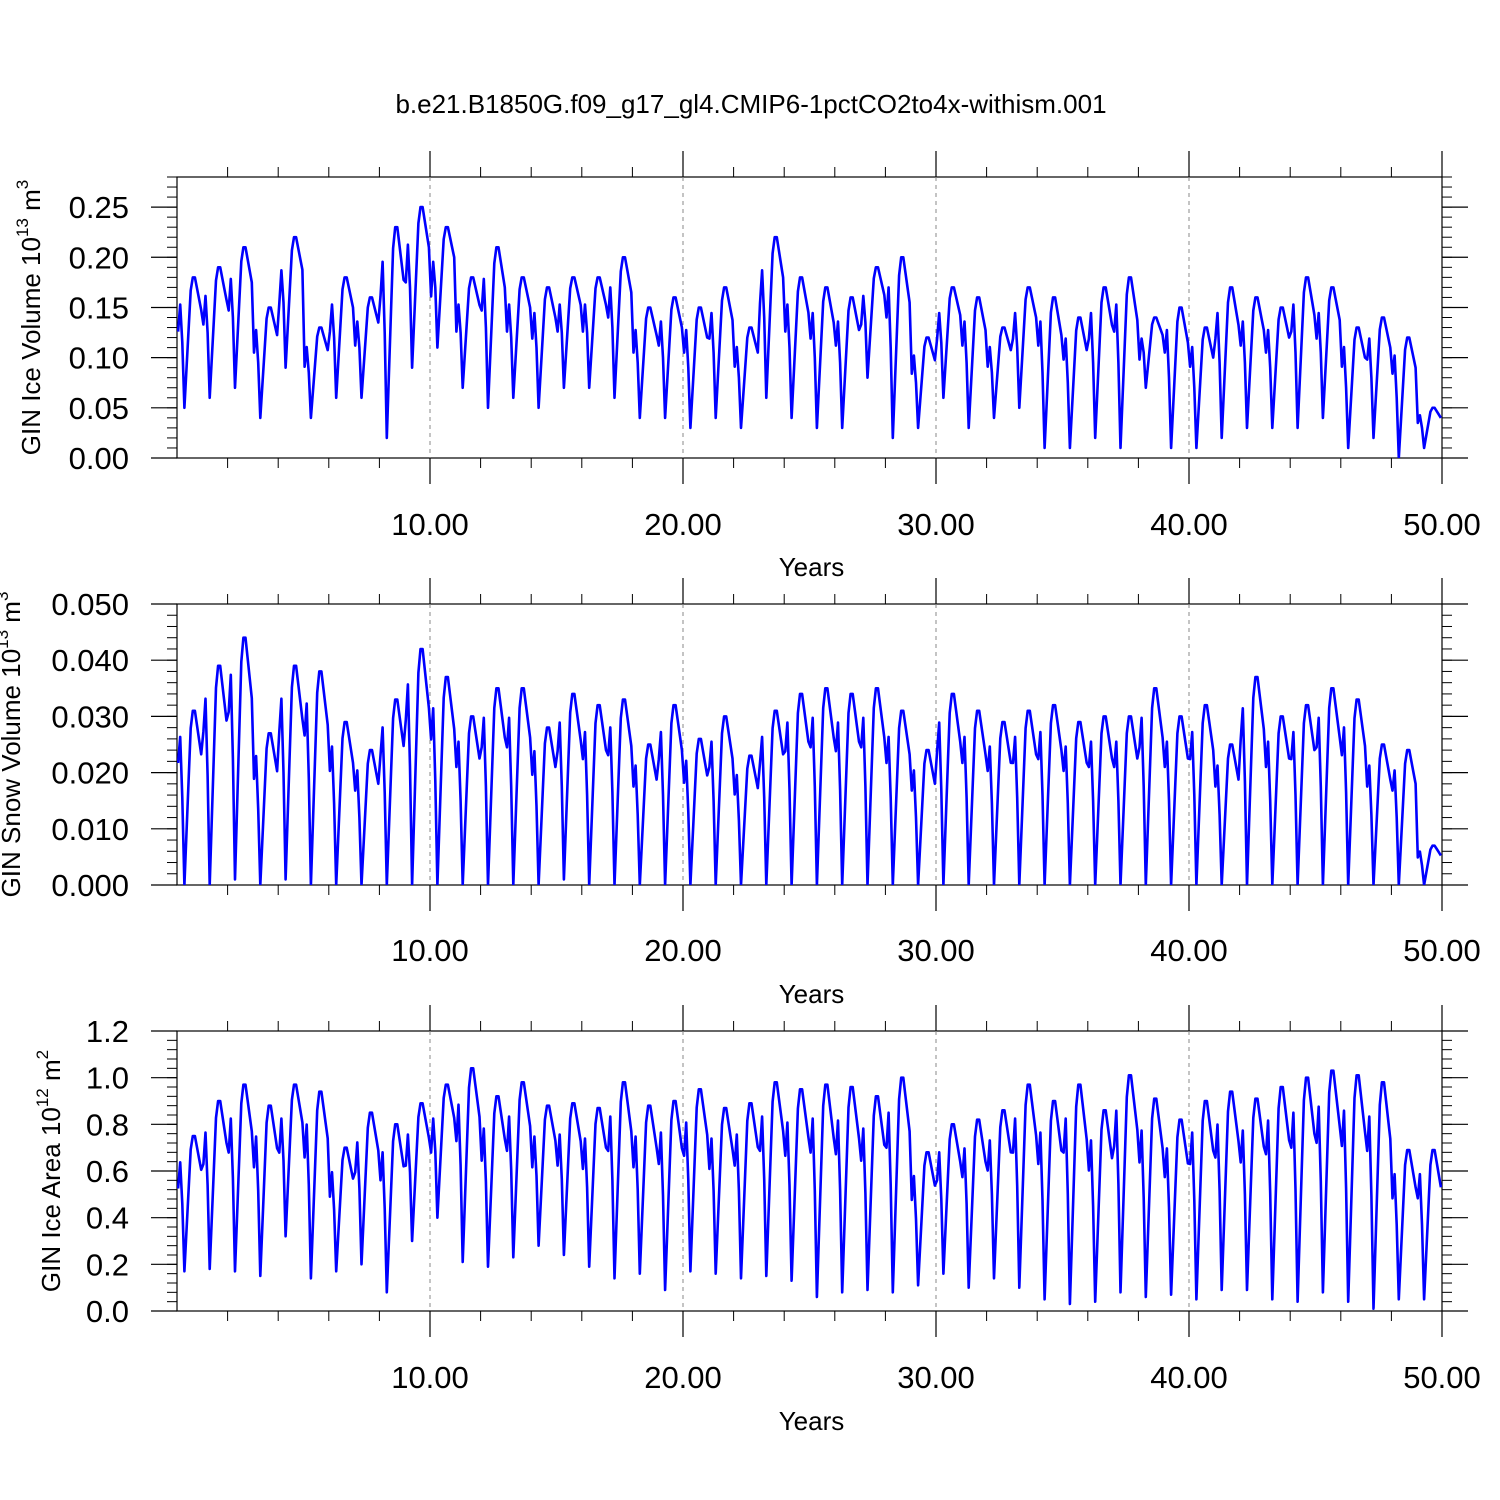 The height and width of the screenshot is (1500, 1500). I want to click on y-tick-label: 0.00, so click(99, 458).